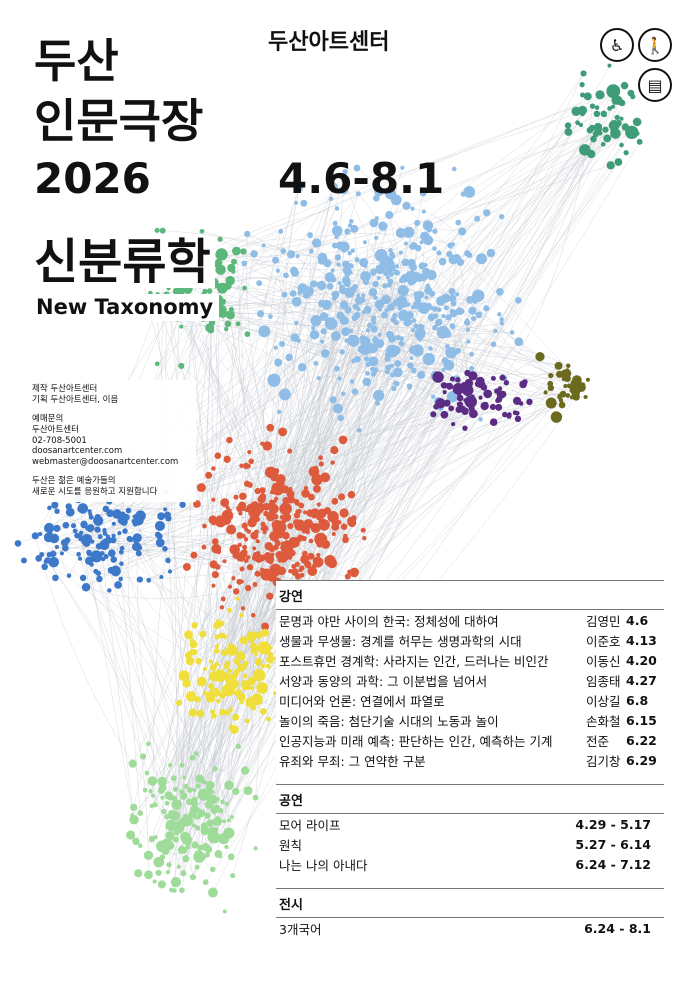 The width and height of the screenshot is (700, 990). What do you see at coordinates (470, 760) in the screenshot?
I see `lecture-row: 유죄와 무죄: 그 연약한 구분 김기창 6.29` at bounding box center [470, 760].